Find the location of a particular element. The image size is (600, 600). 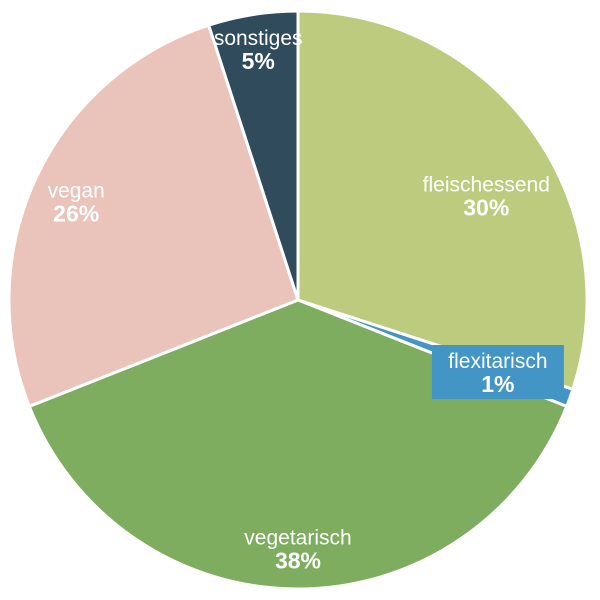

slice-percent-sonstiges: 5% is located at coordinates (258, 61).